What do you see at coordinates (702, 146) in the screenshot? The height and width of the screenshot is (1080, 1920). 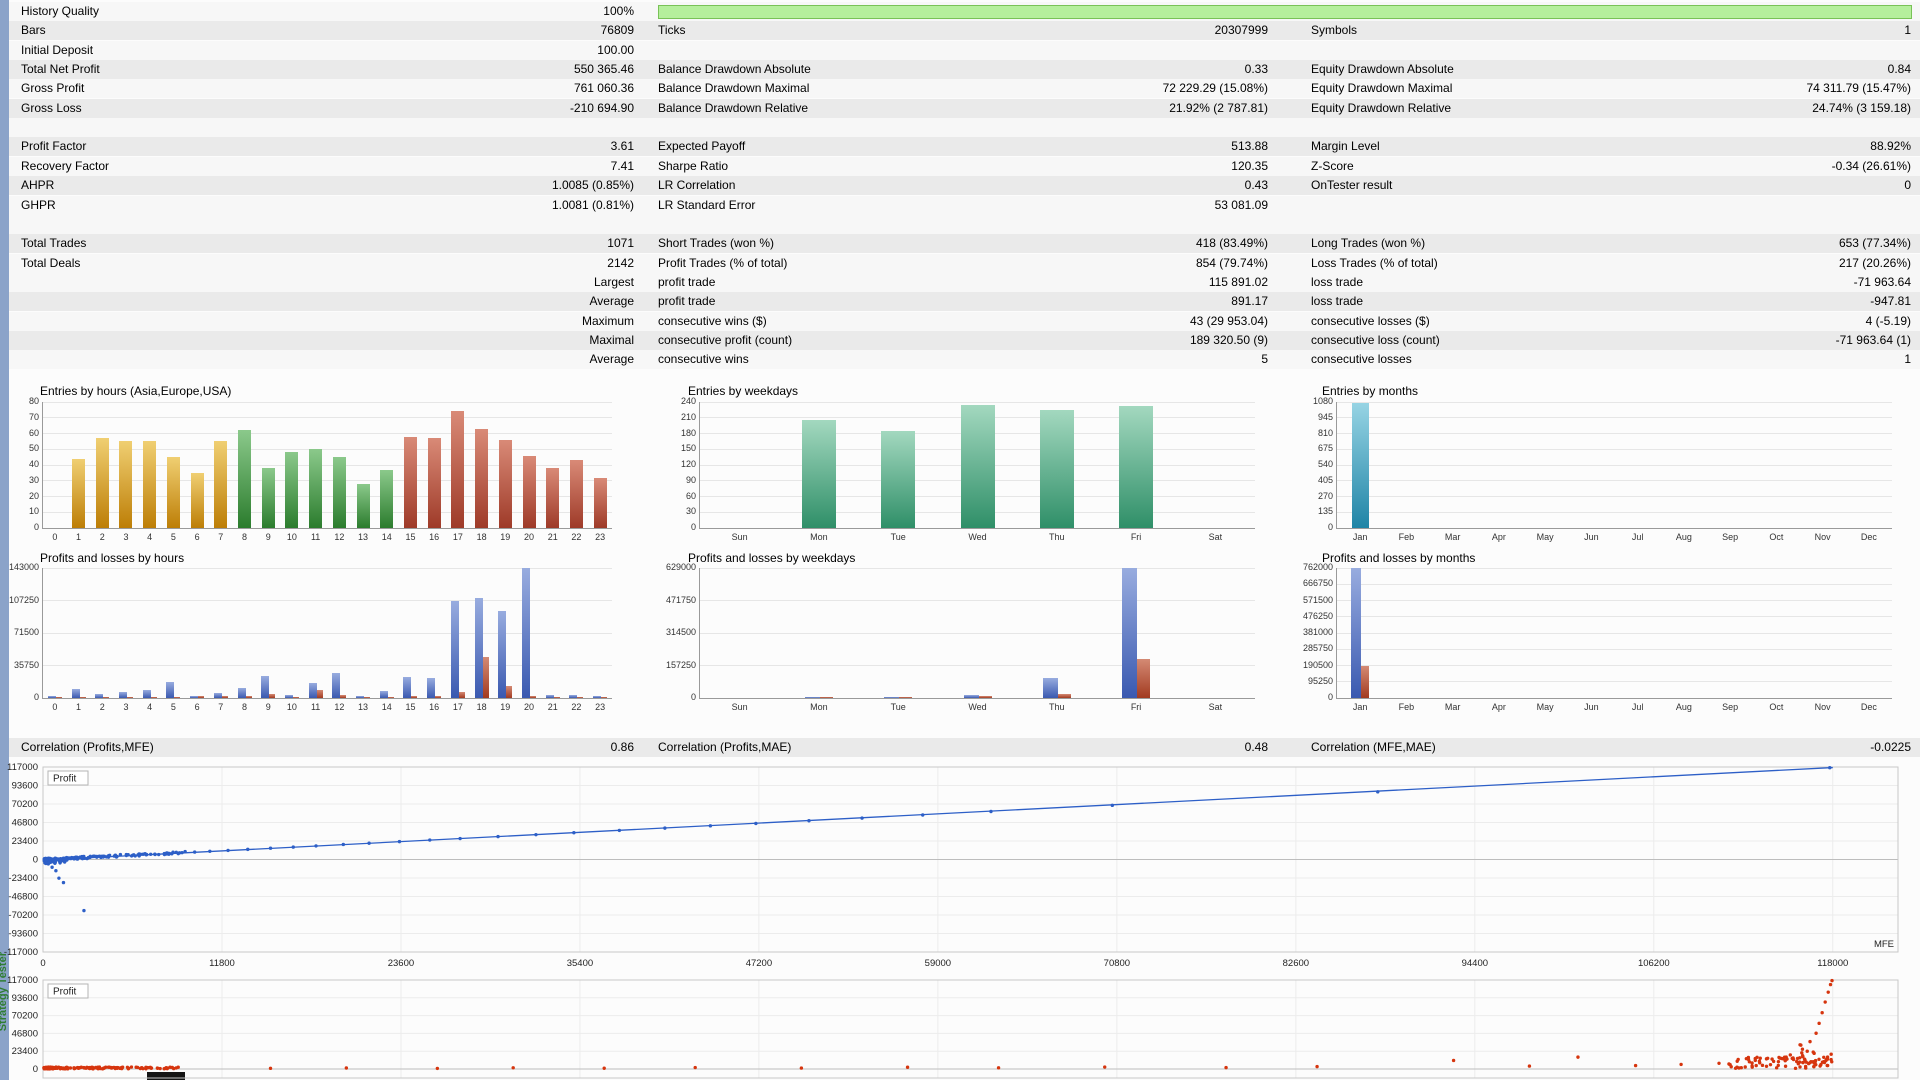 I see `stat-label: Expected Payoff` at bounding box center [702, 146].